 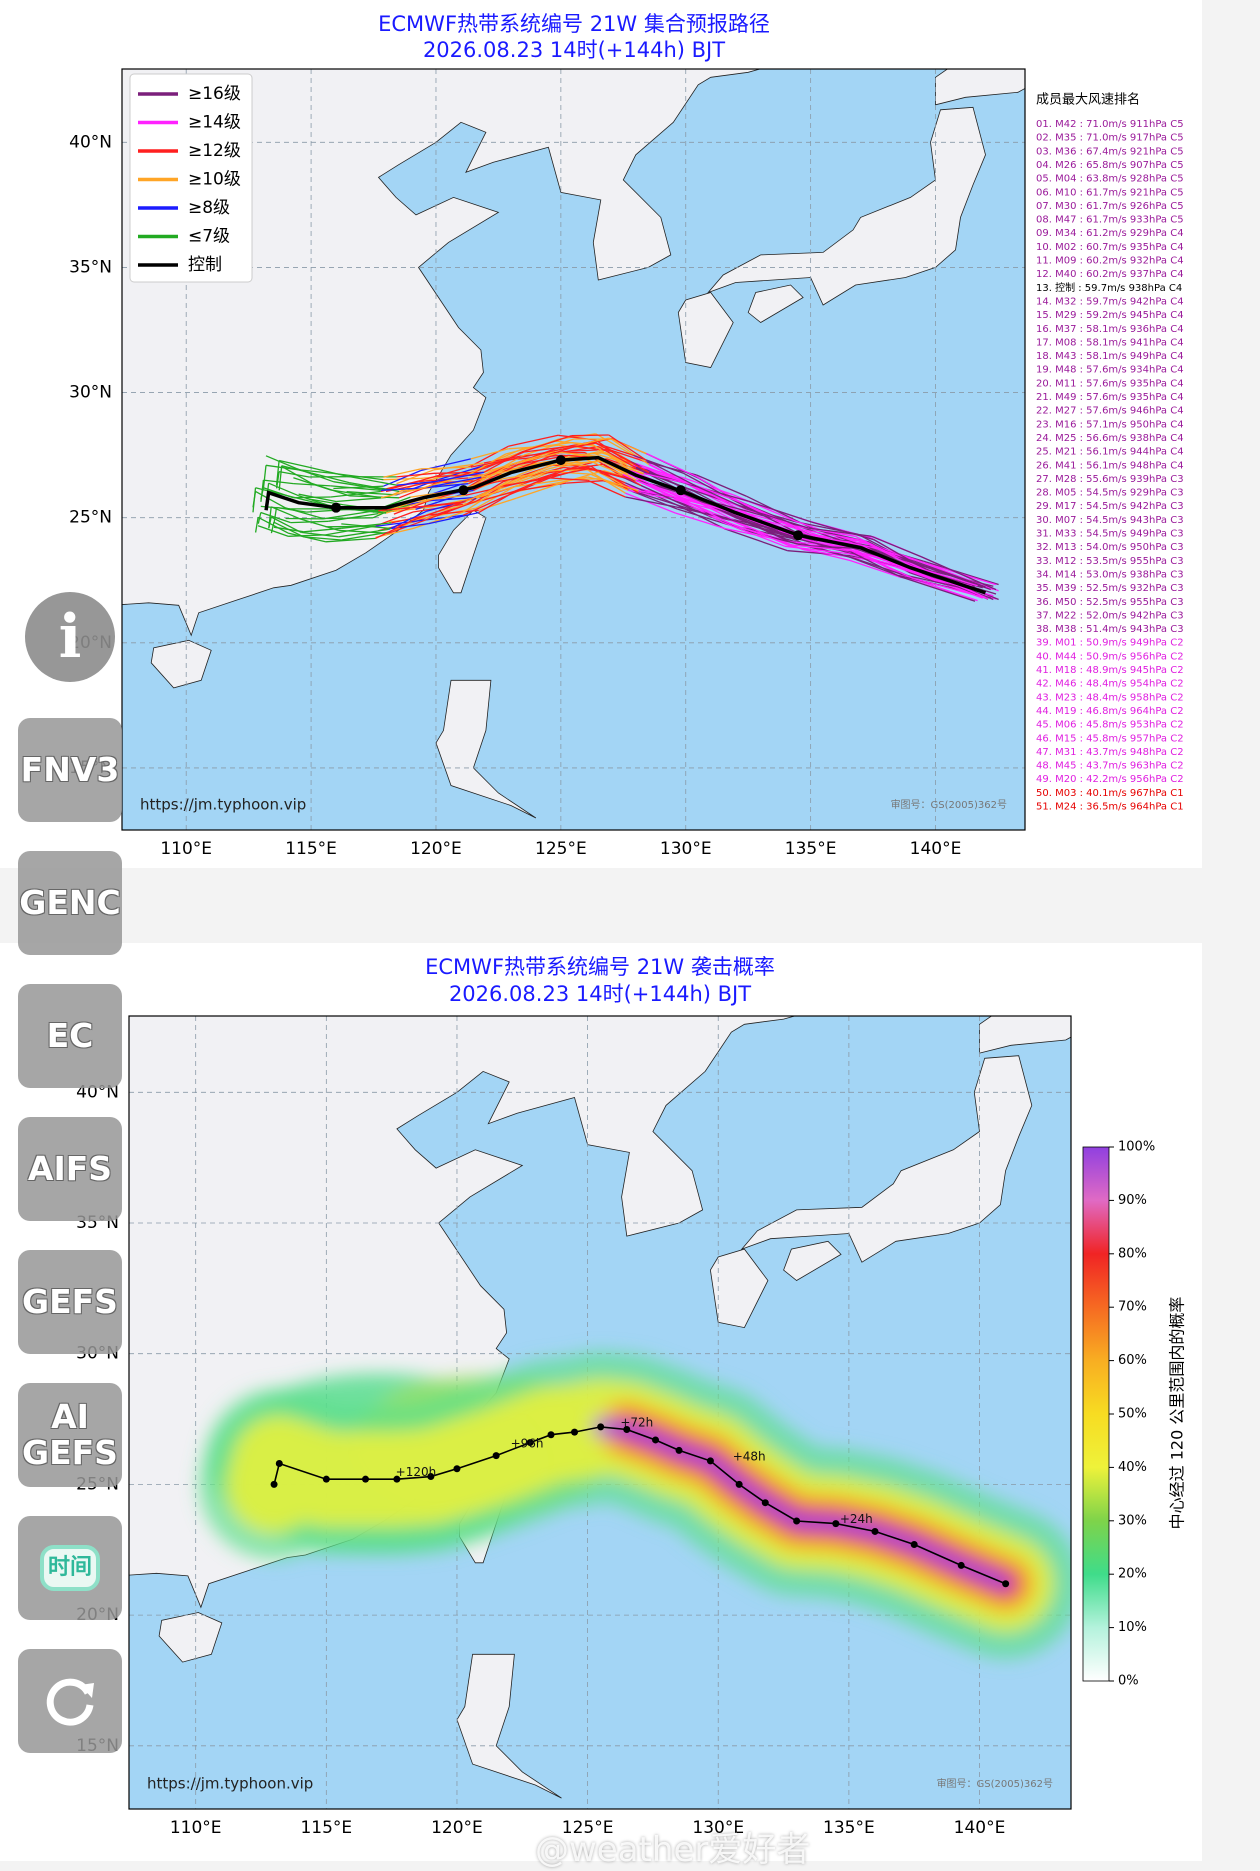 What do you see at coordinates (636, 1422) in the screenshot?
I see `track-time-label: +72h` at bounding box center [636, 1422].